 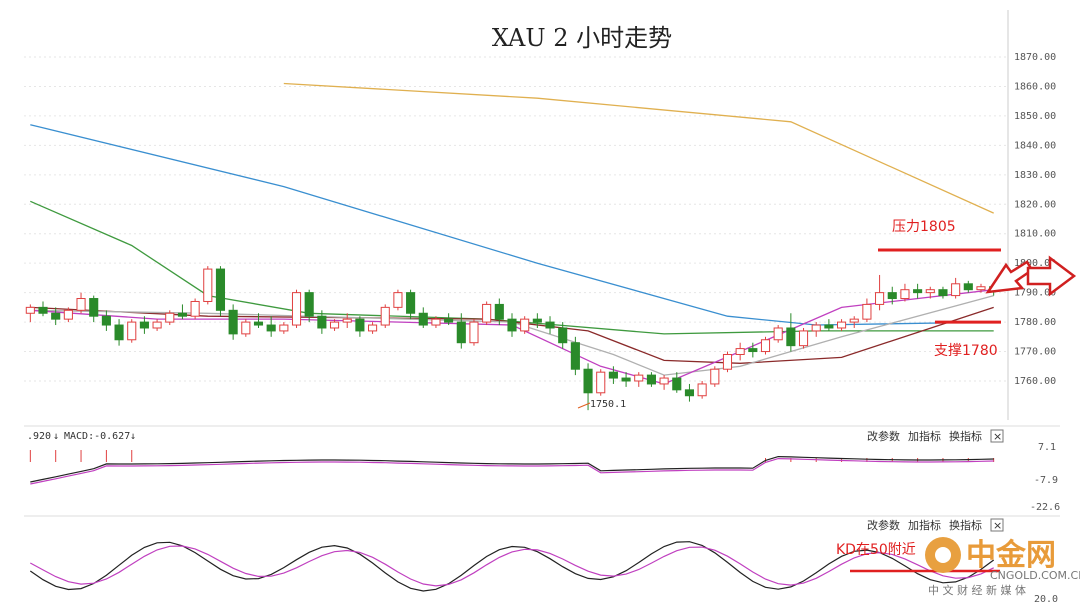 What do you see at coordinates (1035, 575) in the screenshot?
I see `logo-site: CNGOLD.COM.CN` at bounding box center [1035, 575].